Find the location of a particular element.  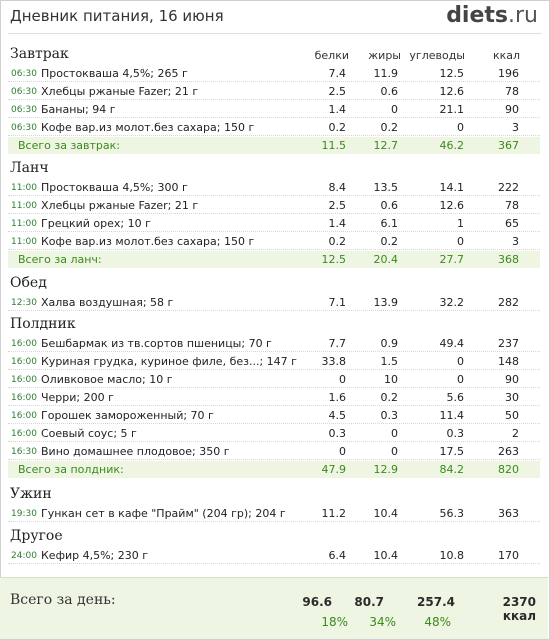

meal-total-carbs: 46.2 is located at coordinates (452, 145).